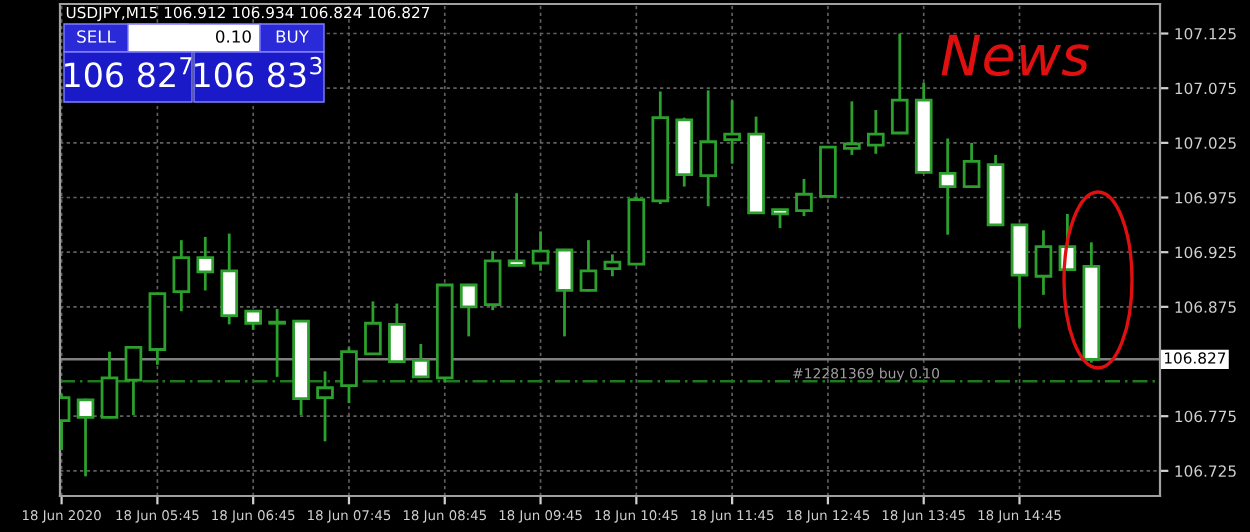  Describe the element at coordinates (233, 36) in the screenshot. I see `annotation: 0.10` at that location.